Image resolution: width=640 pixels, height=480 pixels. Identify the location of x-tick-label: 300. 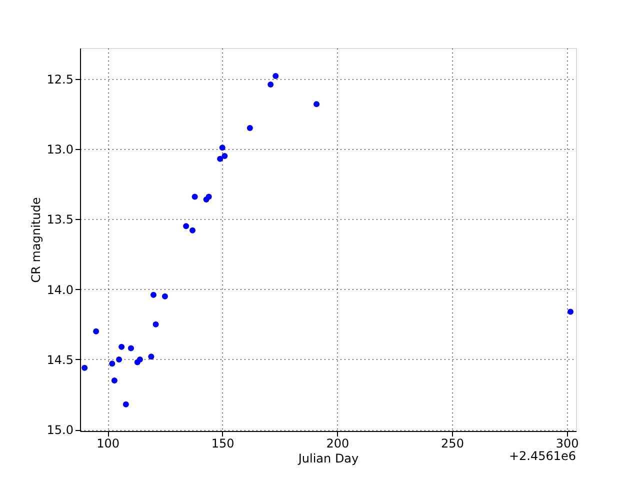
(567, 443).